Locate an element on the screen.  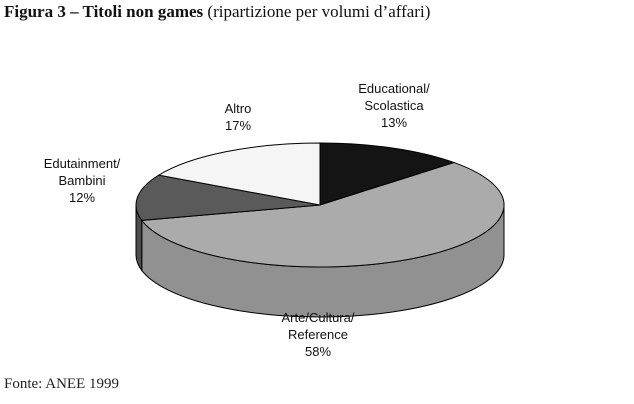
slice-label: Arte/Cultura/ Reference 58% is located at coordinates (318, 334).